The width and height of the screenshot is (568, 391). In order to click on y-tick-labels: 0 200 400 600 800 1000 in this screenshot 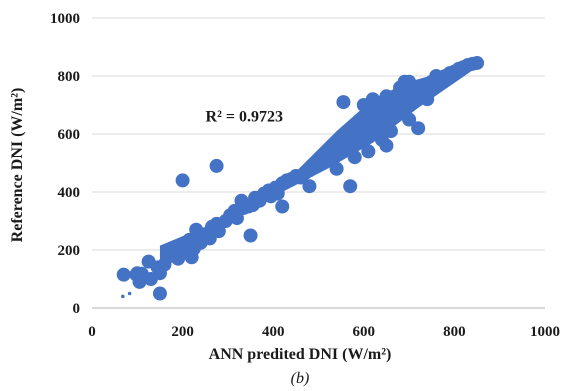, I will do `click(65, 164)`.